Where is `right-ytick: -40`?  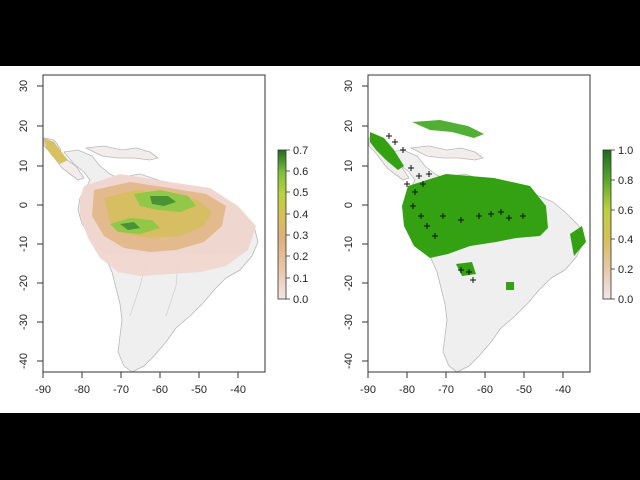 right-ytick: -40 is located at coordinates (349, 361).